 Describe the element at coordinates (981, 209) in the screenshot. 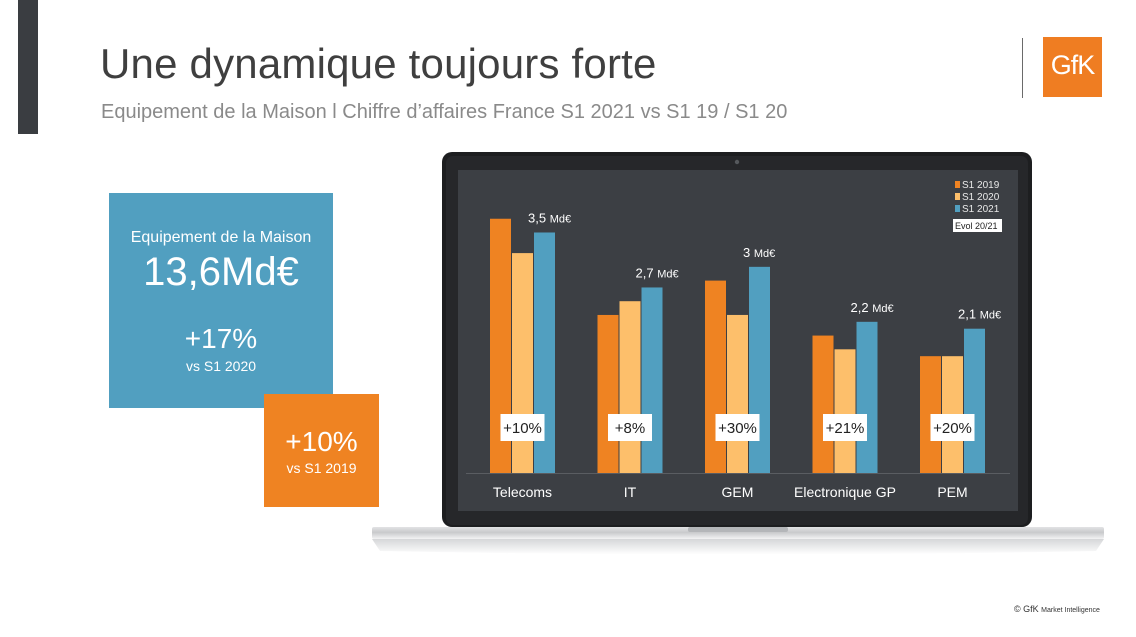

I see `legend-label: S1 2021` at that location.